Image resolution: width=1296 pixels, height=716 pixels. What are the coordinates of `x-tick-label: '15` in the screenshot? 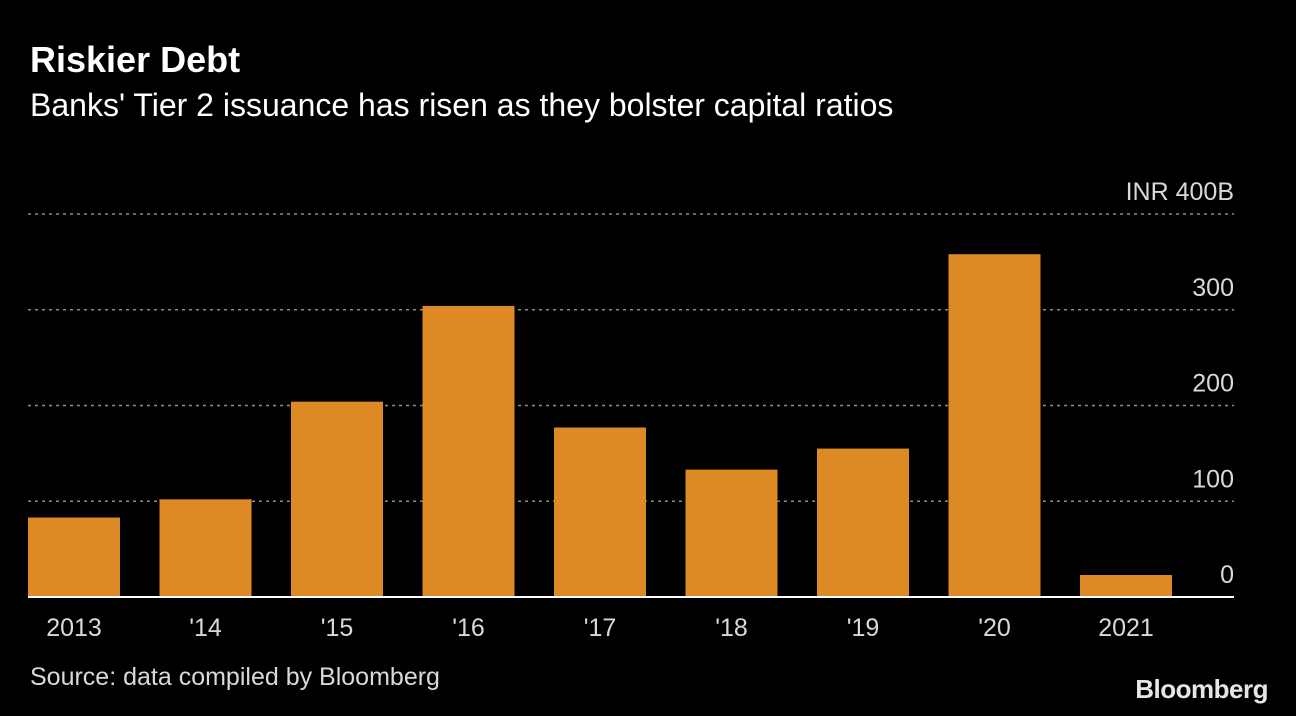 It's located at (337, 628).